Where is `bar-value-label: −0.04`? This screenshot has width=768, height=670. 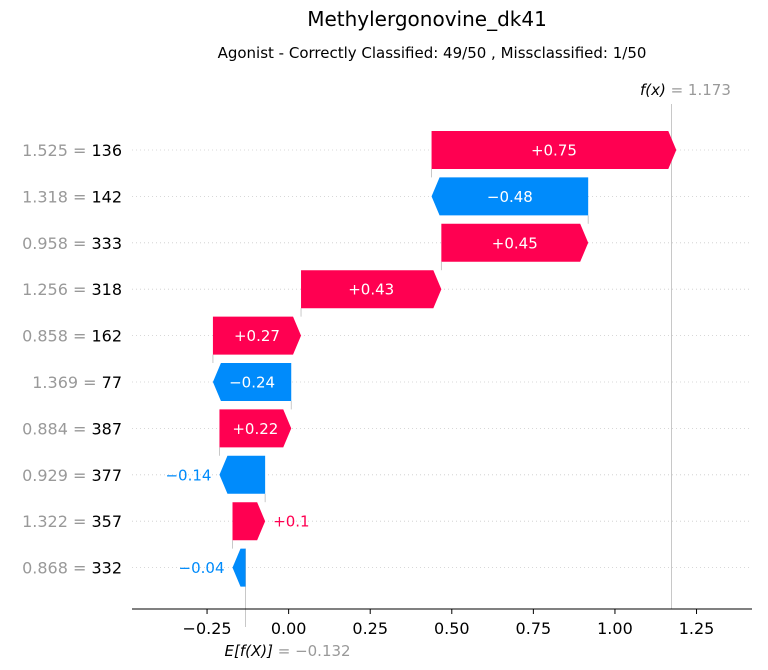 bar-value-label: −0.04 is located at coordinates (202, 568).